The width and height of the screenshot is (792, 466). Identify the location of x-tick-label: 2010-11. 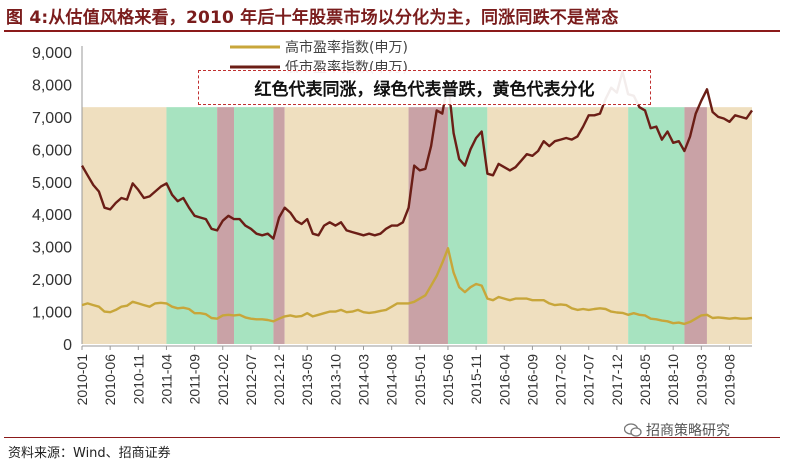
(138, 379).